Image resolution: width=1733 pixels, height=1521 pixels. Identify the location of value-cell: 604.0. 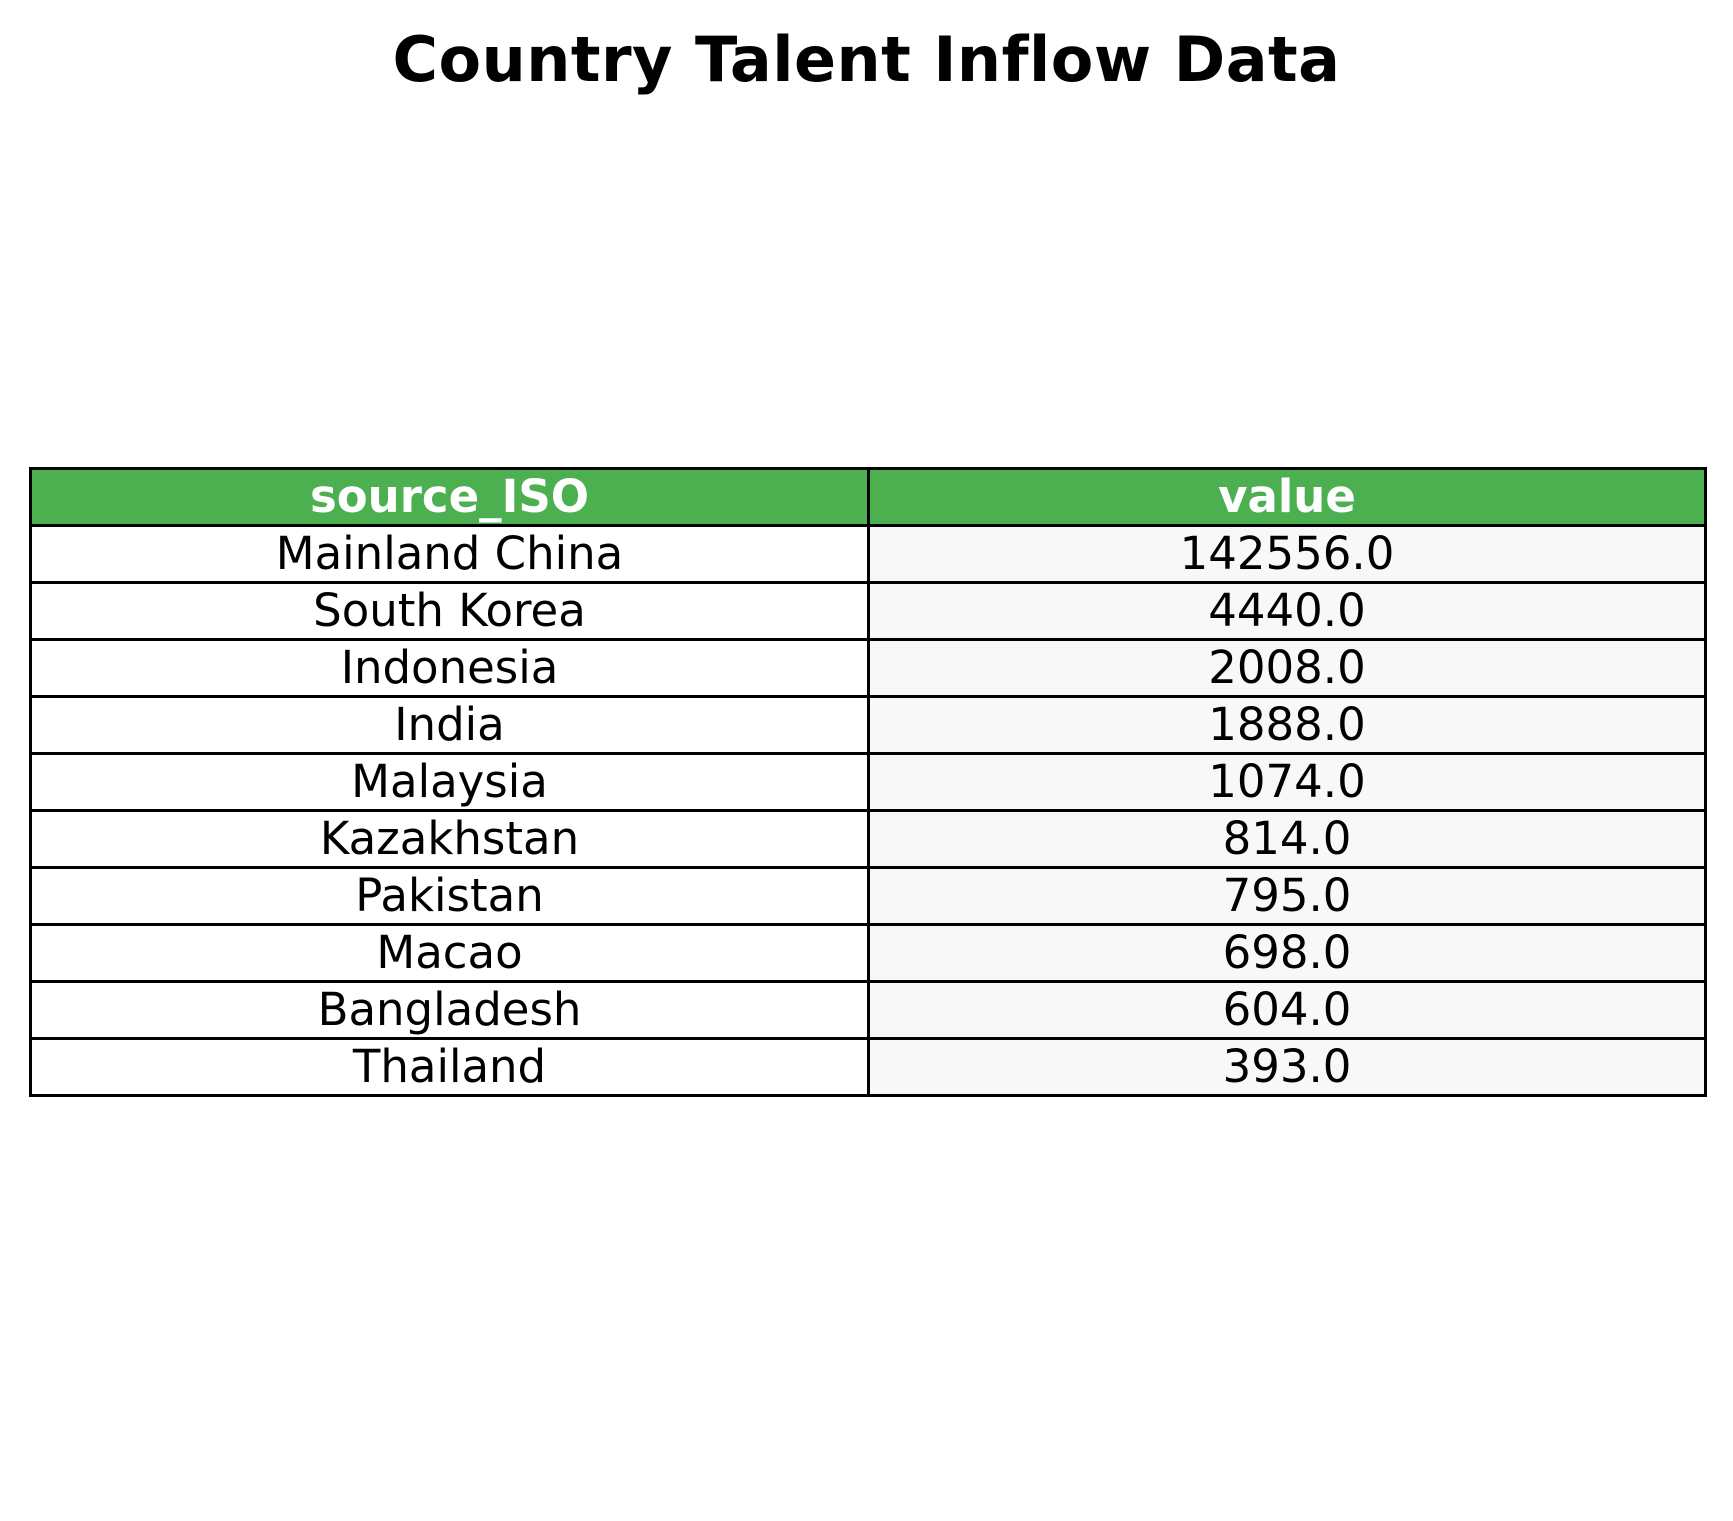
(1287, 1010).